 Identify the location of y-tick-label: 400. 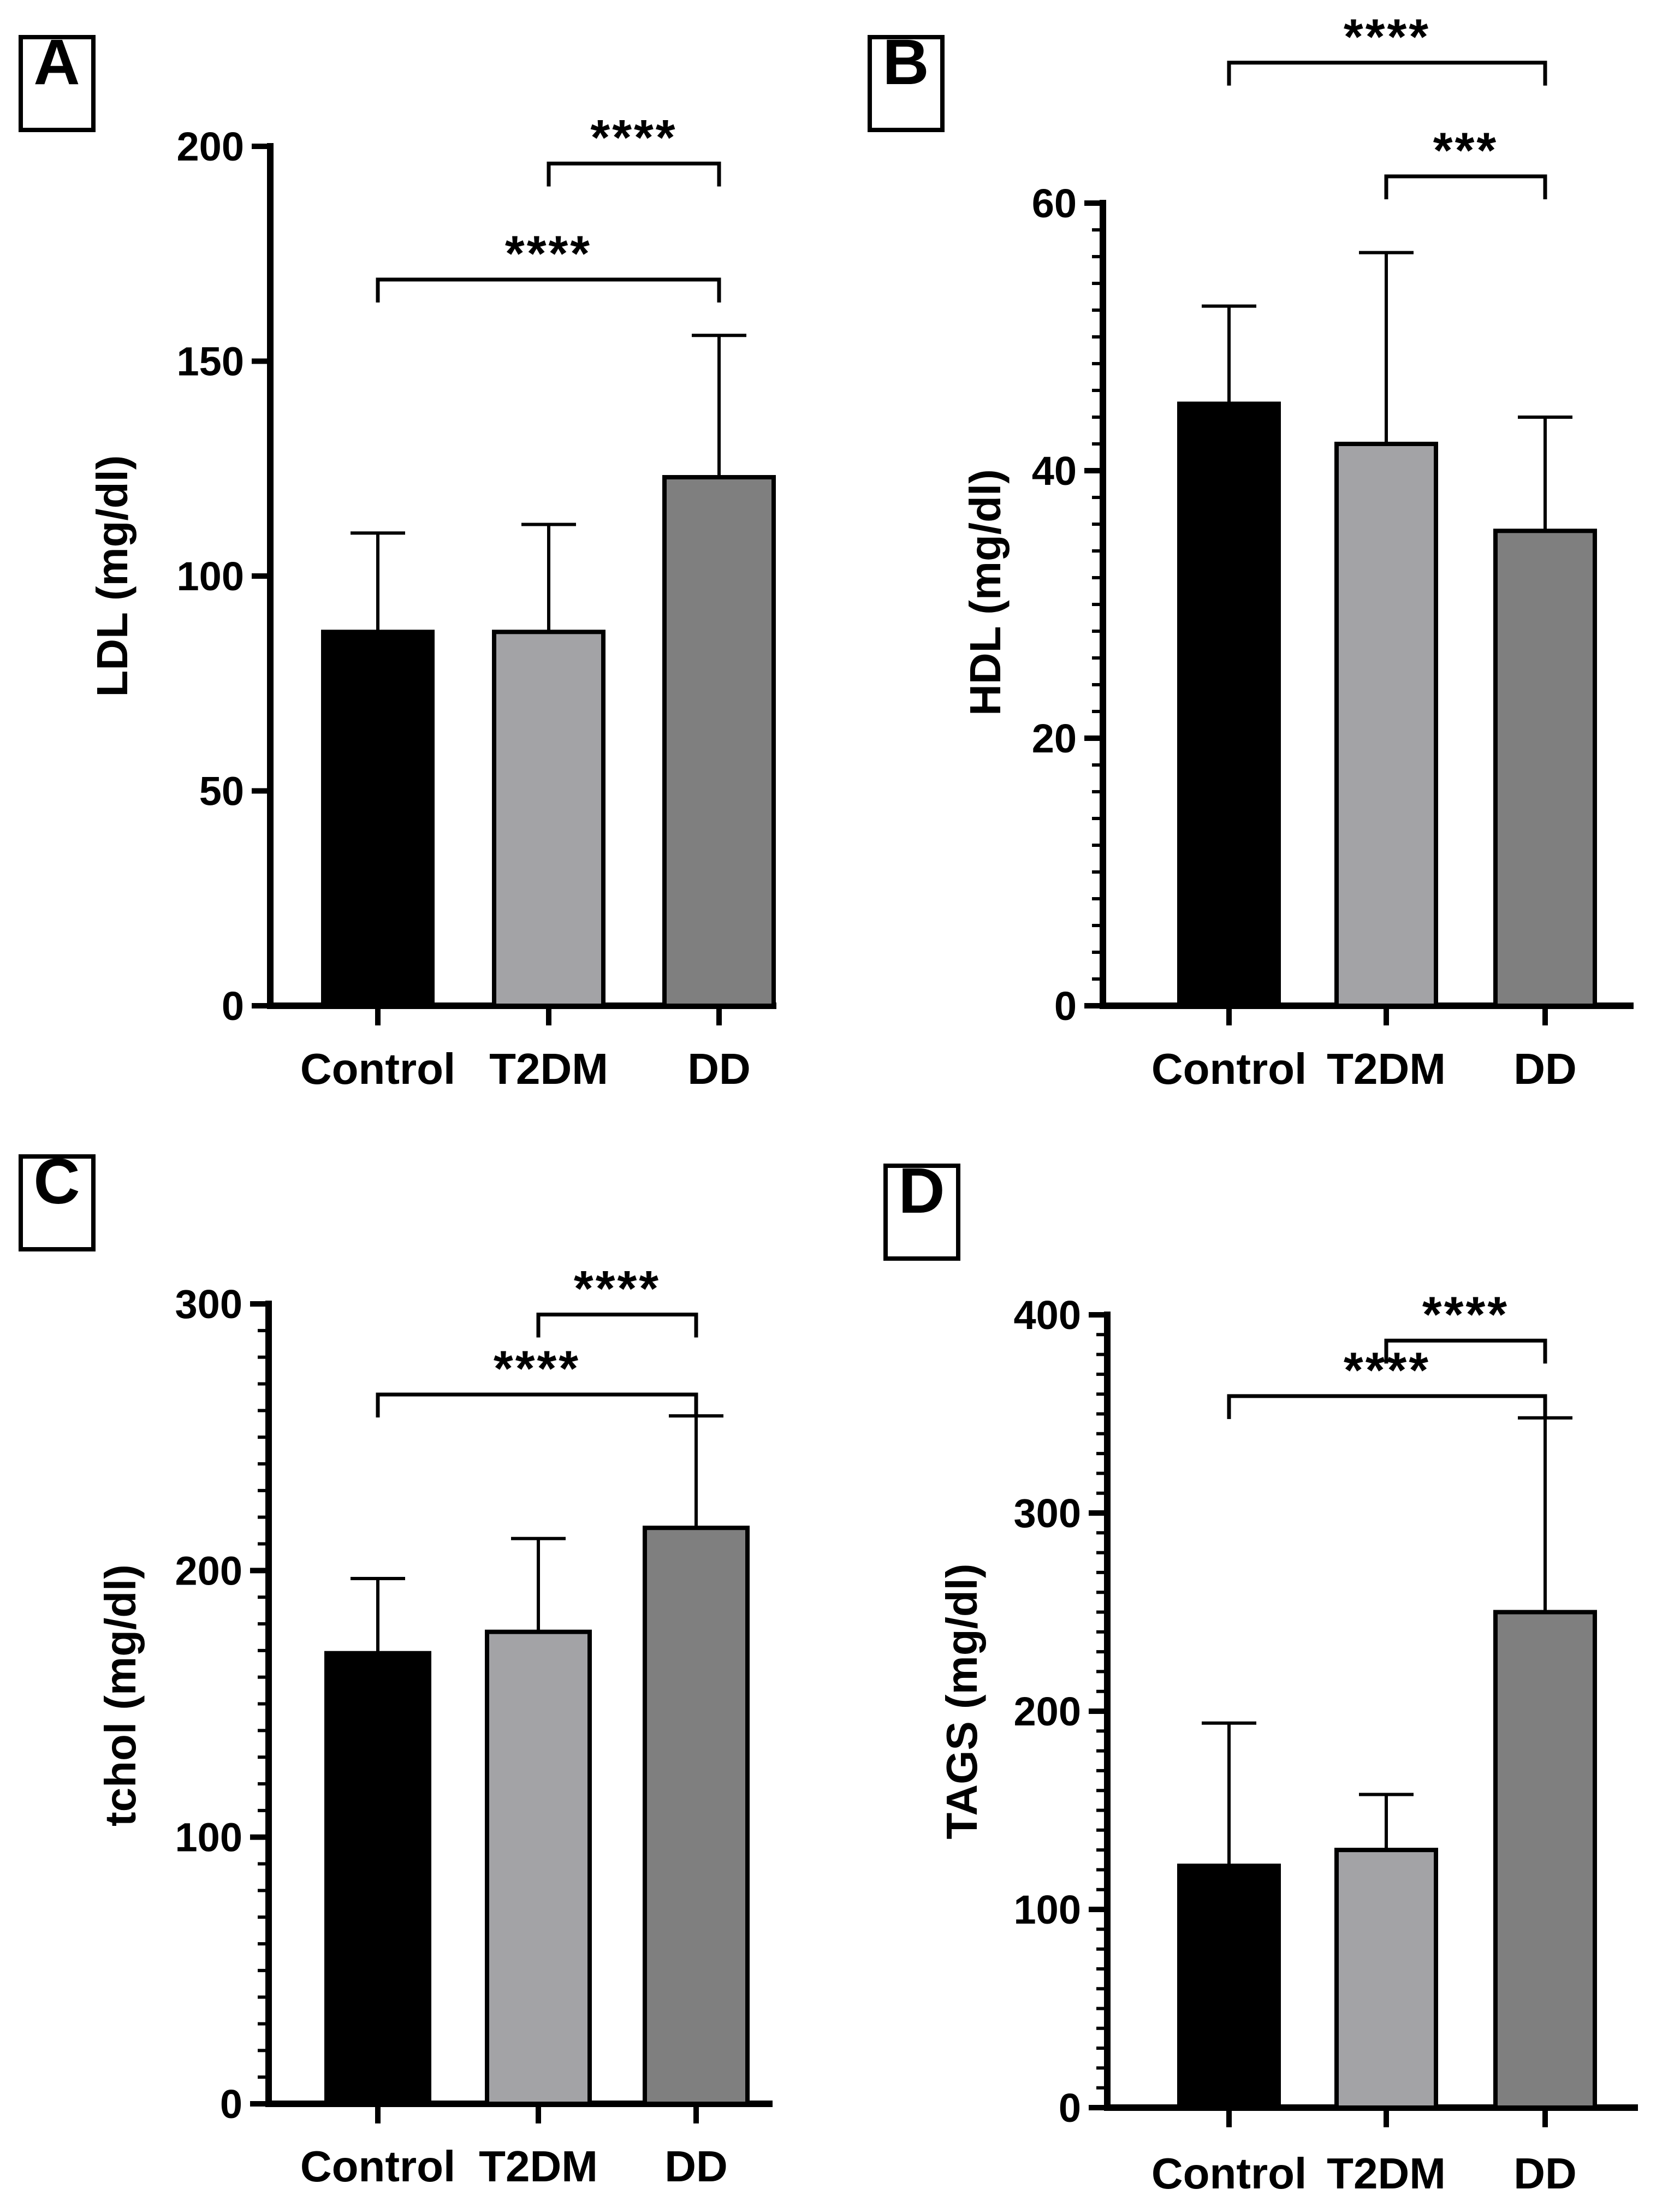
(1047, 1315).